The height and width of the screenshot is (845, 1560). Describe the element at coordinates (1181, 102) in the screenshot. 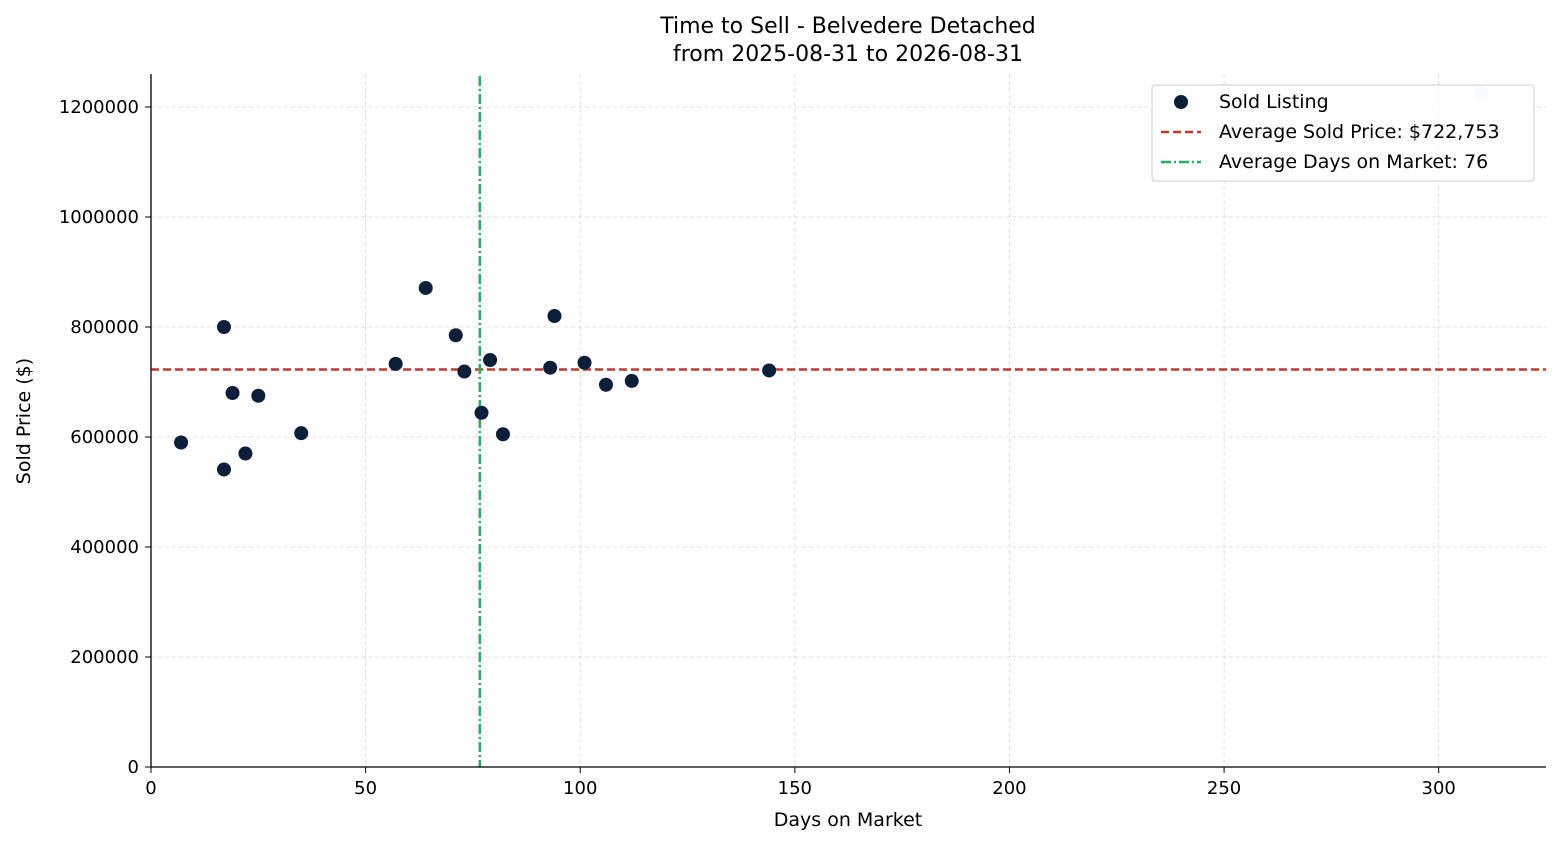

I see `legend-marker-sold-listing` at that location.